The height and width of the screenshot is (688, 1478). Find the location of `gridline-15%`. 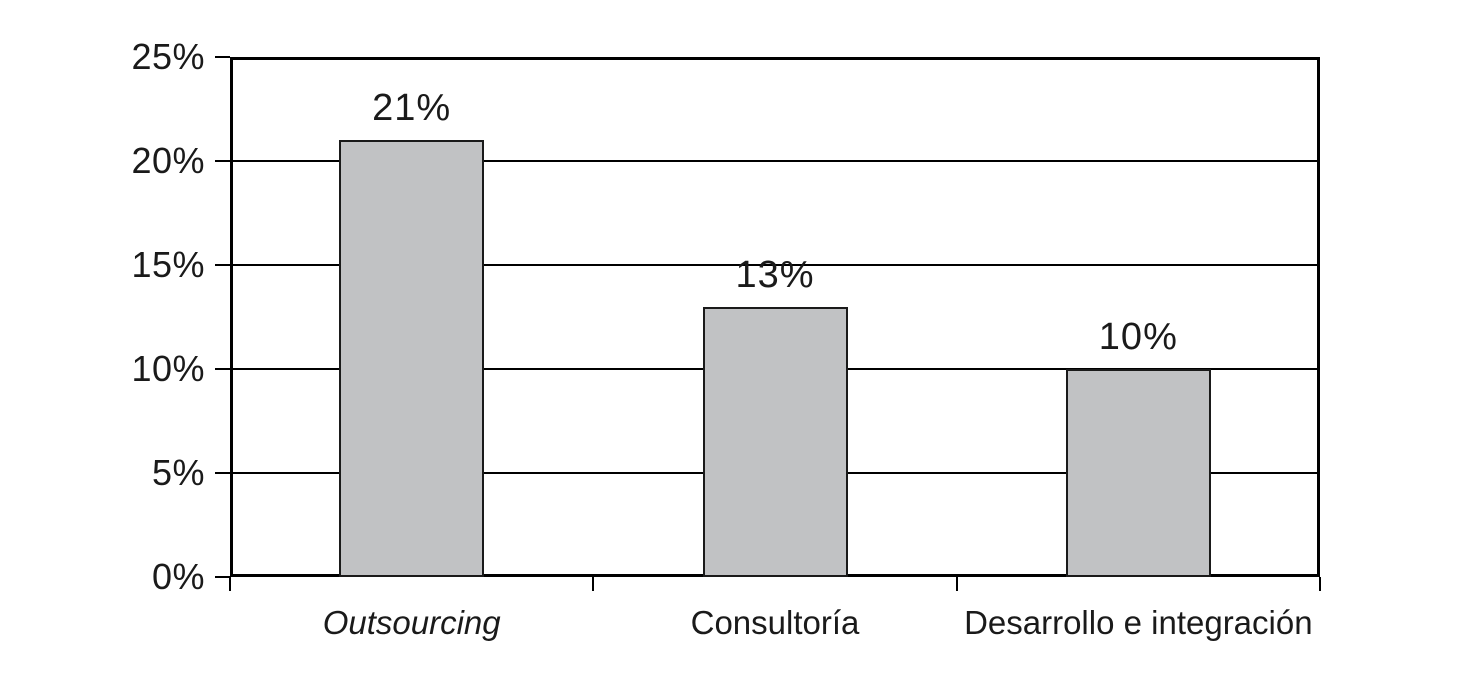

gridline-15% is located at coordinates (775, 265).